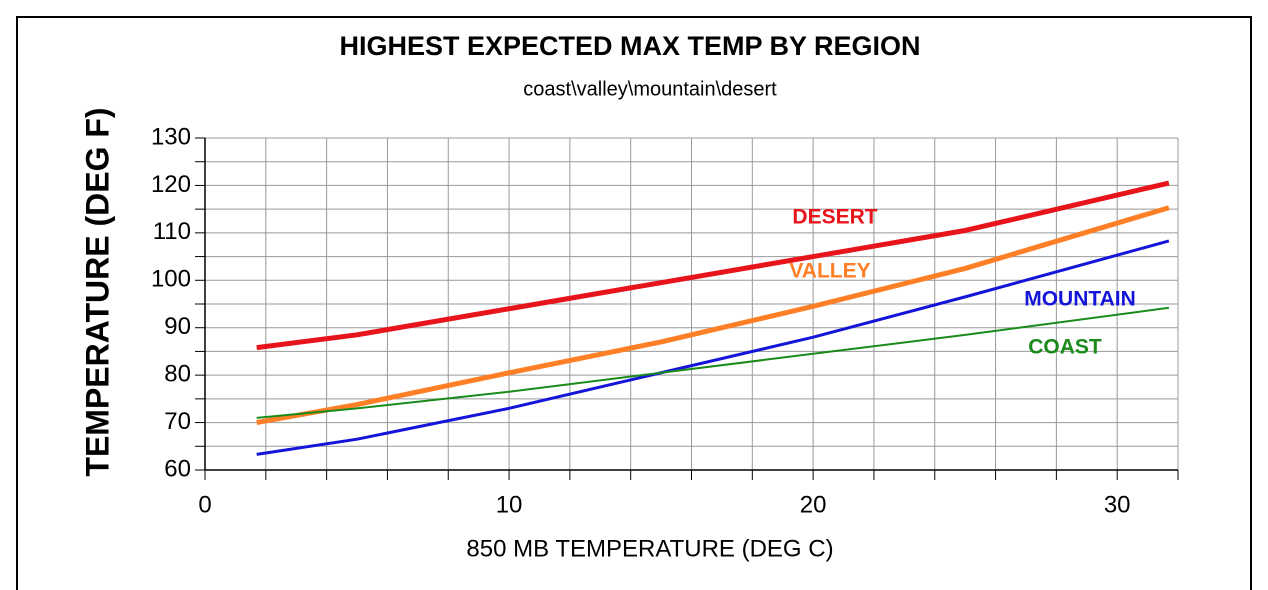 The width and height of the screenshot is (1268, 590). I want to click on chart-subtitle: coast\valley\mountain\desert, so click(650, 89).